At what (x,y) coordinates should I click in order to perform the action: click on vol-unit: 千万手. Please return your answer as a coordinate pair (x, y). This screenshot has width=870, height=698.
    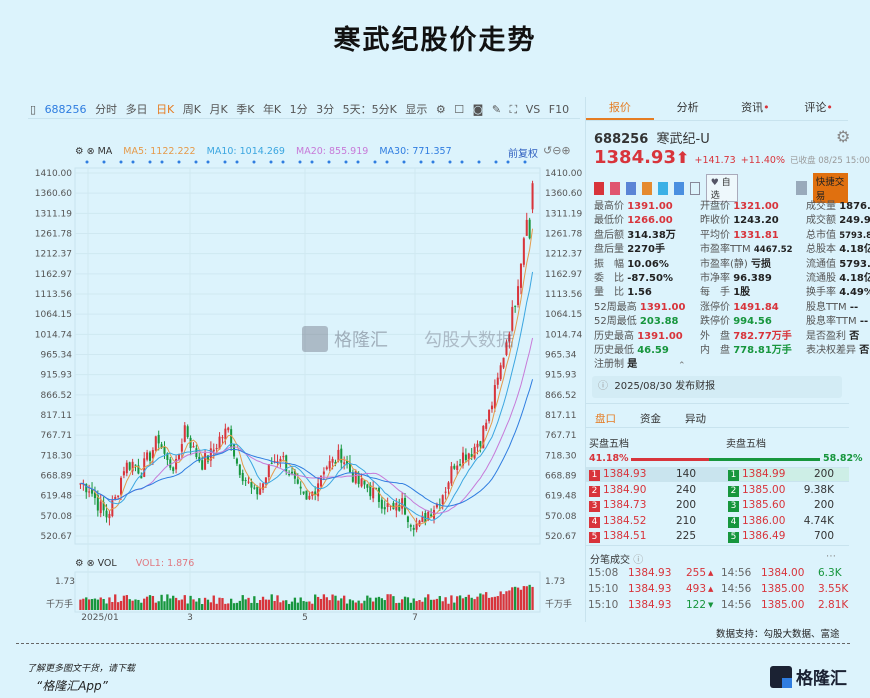
    Looking at the image, I should click on (59, 605).